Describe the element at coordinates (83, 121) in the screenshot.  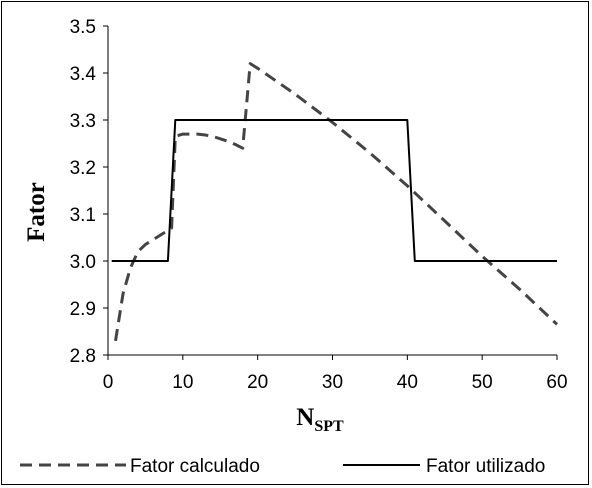
I see `y-tick-label: 3.3` at that location.